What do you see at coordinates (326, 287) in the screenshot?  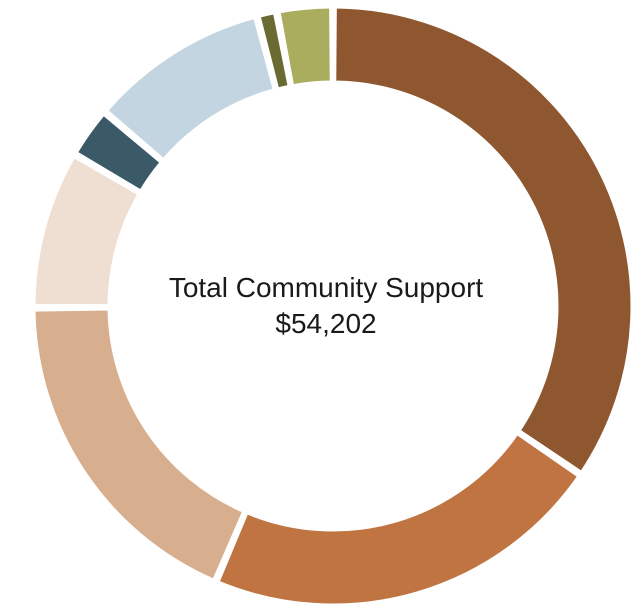 I see `center-title: Total Community Support` at bounding box center [326, 287].